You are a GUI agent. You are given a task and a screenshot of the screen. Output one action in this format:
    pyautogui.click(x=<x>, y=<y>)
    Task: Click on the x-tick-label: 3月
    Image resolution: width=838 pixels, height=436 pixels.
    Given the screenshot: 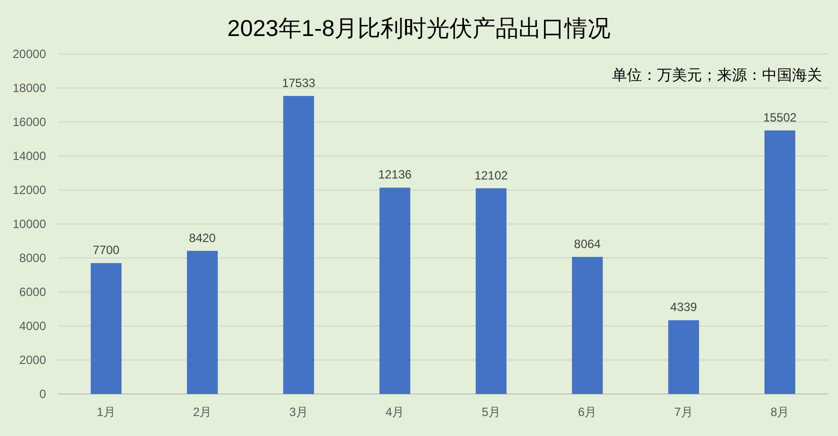 What is the action you would take?
    pyautogui.click(x=298, y=412)
    